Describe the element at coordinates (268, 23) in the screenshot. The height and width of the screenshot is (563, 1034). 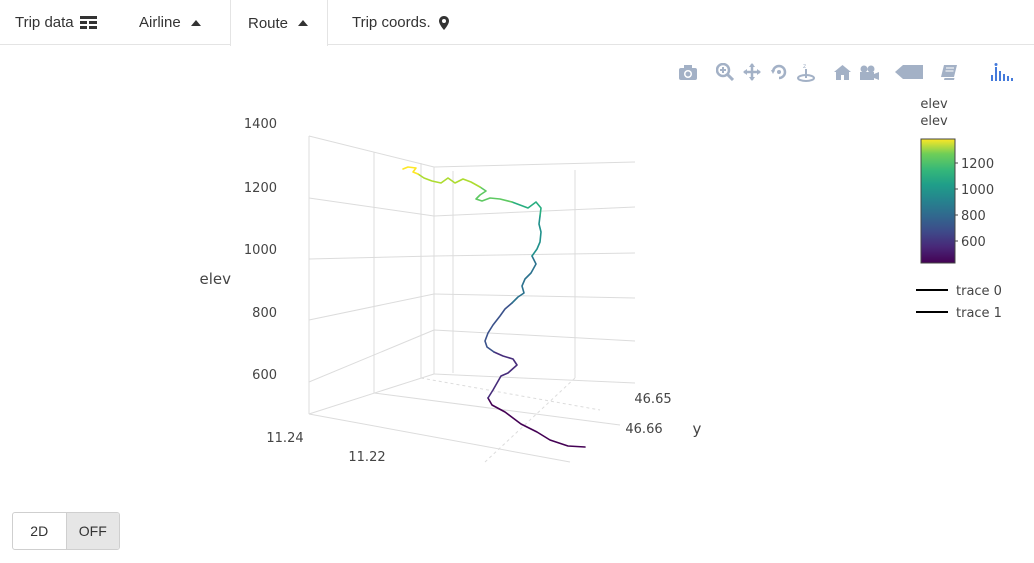
I see `tab-label: Route` at that location.